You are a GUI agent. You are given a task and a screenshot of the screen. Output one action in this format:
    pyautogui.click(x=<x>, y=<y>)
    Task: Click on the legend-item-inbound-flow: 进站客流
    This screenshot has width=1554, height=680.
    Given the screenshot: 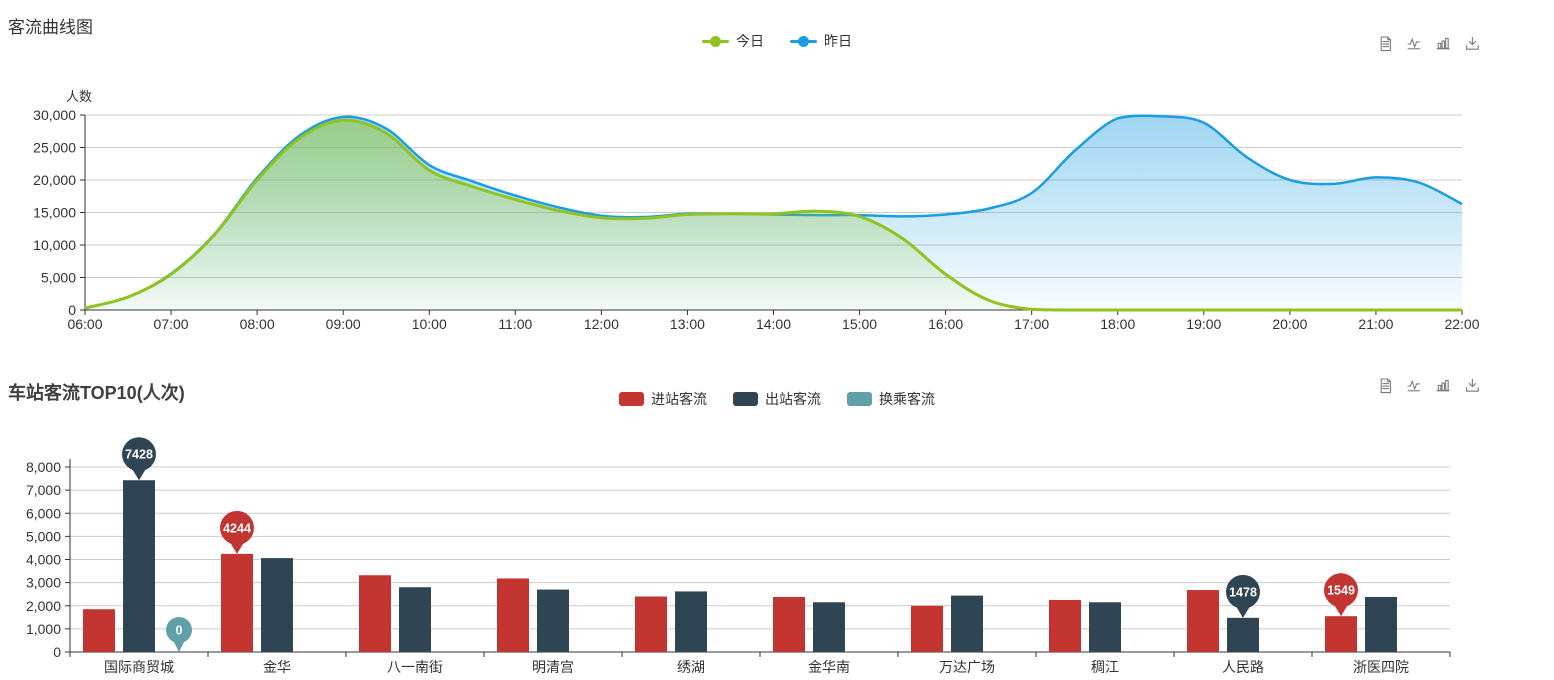 What is the action you would take?
    pyautogui.click(x=663, y=399)
    